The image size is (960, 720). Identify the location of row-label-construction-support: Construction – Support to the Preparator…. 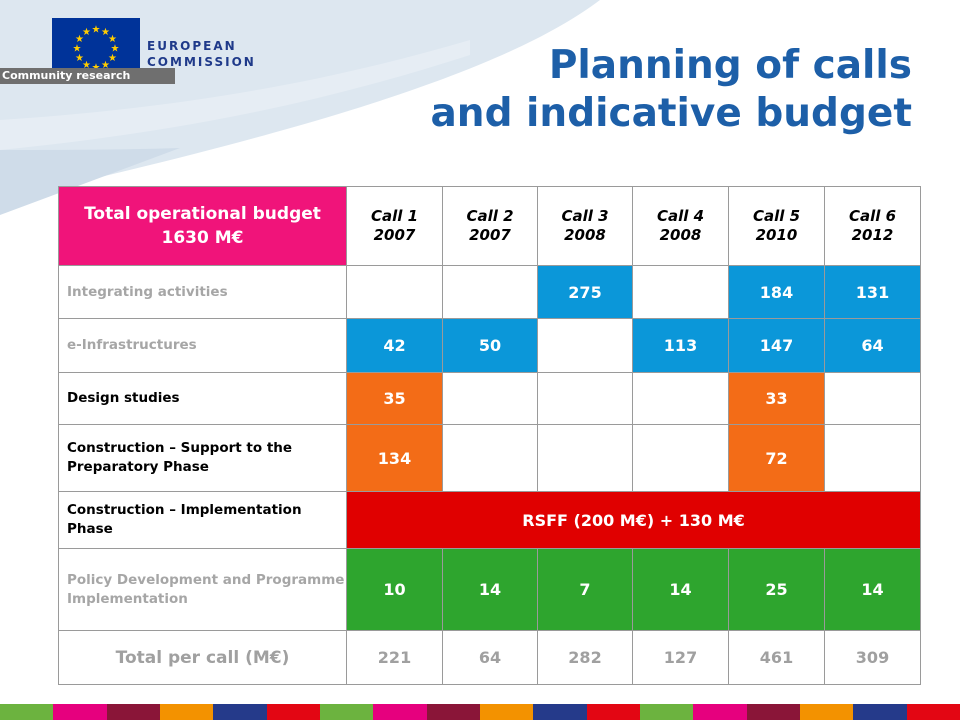
(202, 458).